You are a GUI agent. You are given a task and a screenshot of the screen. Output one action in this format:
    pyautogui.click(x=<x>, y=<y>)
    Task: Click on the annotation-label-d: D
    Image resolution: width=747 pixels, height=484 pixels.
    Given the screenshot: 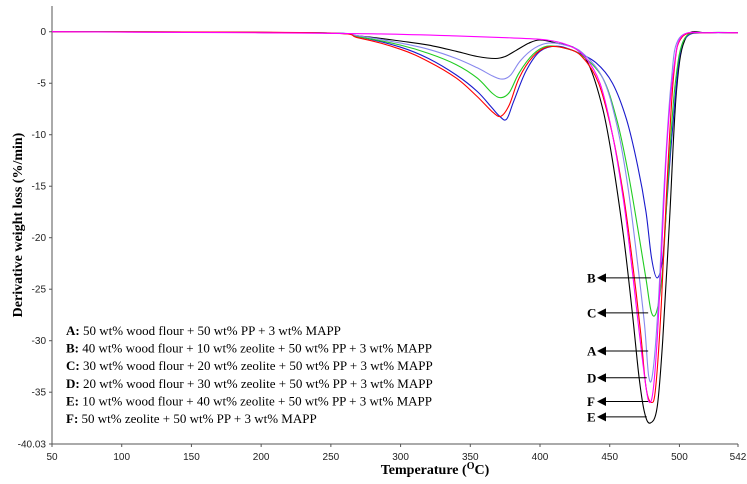 What is the action you would take?
    pyautogui.click(x=591, y=377)
    